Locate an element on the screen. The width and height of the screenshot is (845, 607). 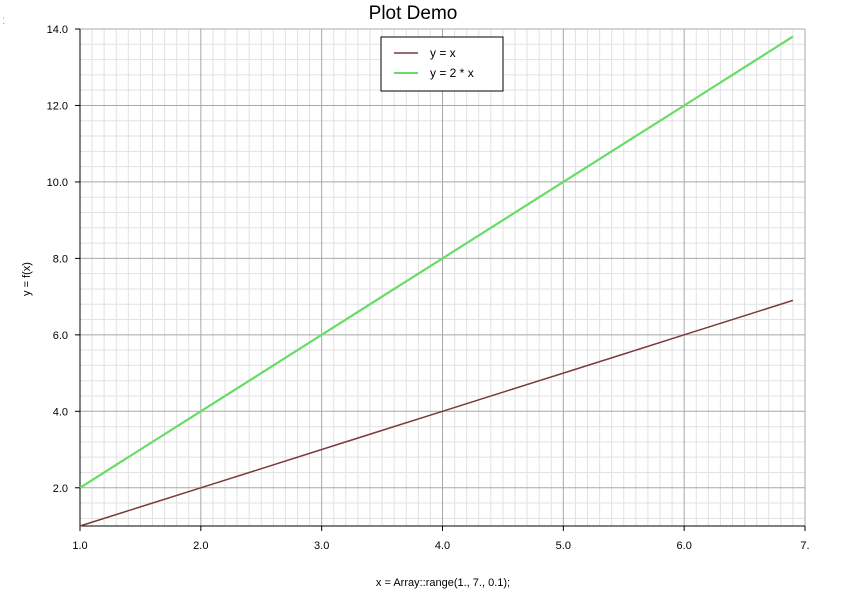
chart-title: Plot Demo is located at coordinates (413, 13).